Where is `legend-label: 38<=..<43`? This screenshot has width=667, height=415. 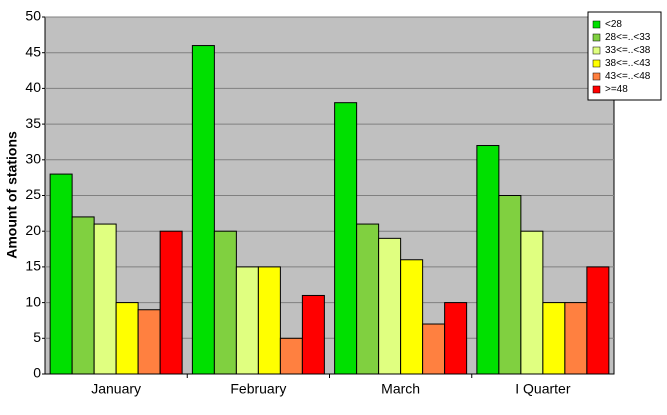 legend-label: 38<=..<43 is located at coordinates (628, 63).